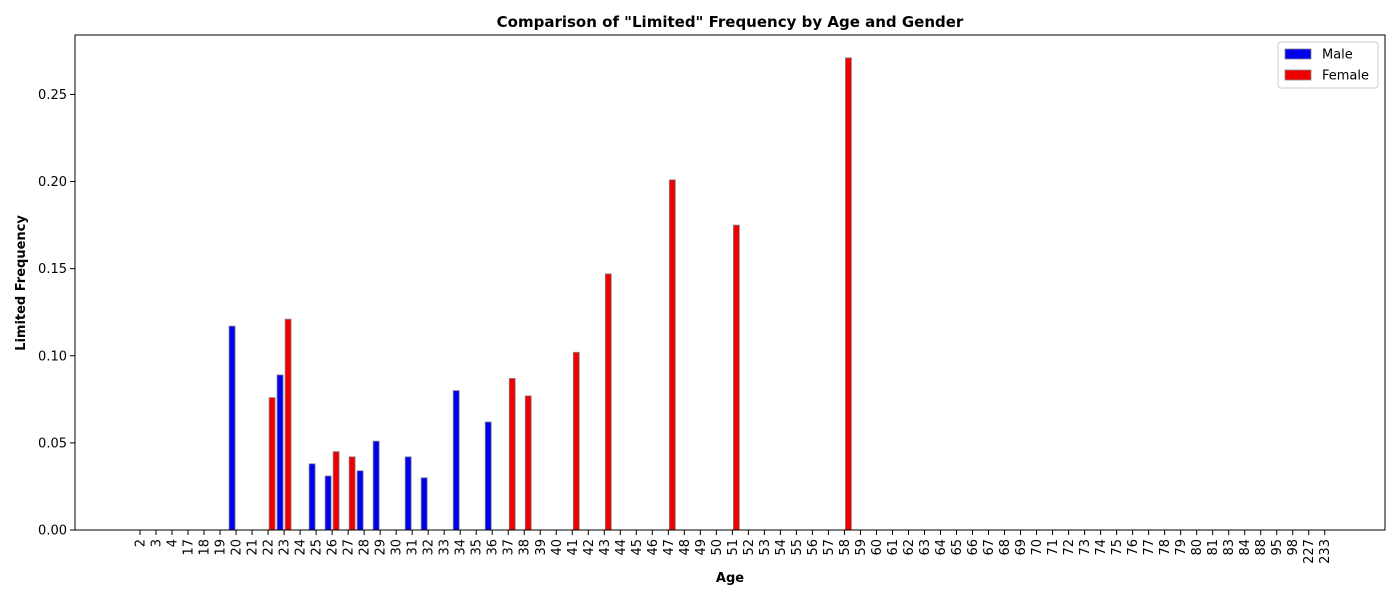  I want to click on x-tick-label: 40, so click(557, 547).